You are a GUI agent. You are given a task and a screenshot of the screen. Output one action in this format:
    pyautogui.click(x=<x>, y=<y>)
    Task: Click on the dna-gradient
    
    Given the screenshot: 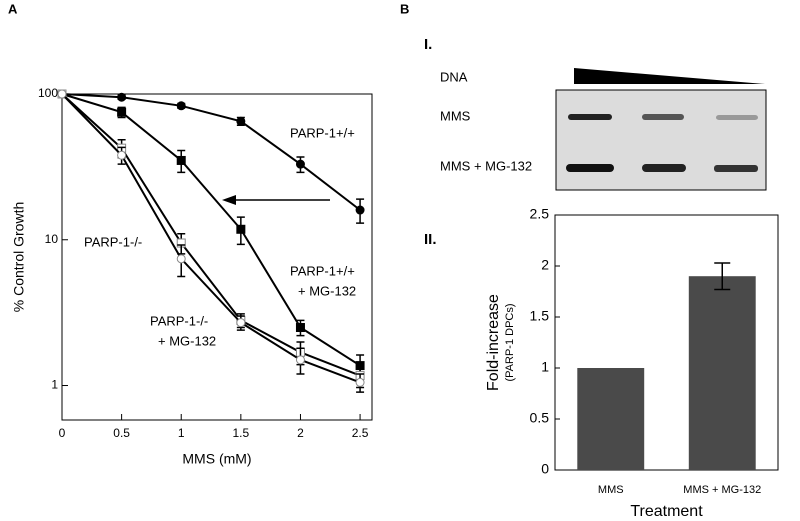 What is the action you would take?
    pyautogui.click(x=669, y=76)
    